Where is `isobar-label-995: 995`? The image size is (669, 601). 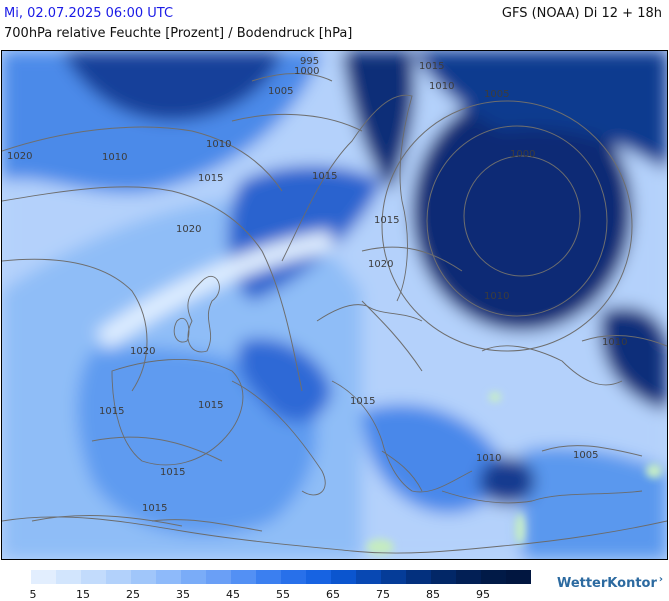 isobar-label-995: 995 is located at coordinates (309, 61).